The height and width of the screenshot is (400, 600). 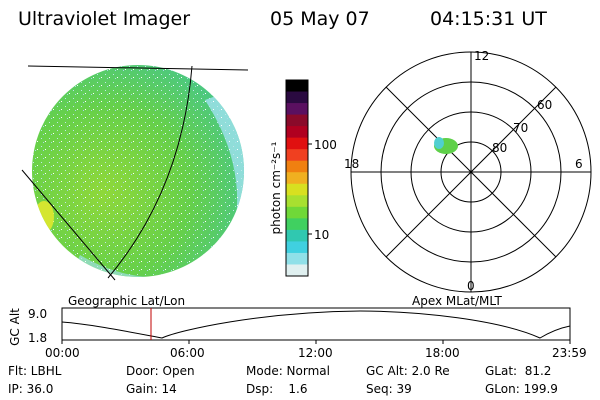 I want to click on time-label: 04:15:31 UT, so click(x=488, y=19).